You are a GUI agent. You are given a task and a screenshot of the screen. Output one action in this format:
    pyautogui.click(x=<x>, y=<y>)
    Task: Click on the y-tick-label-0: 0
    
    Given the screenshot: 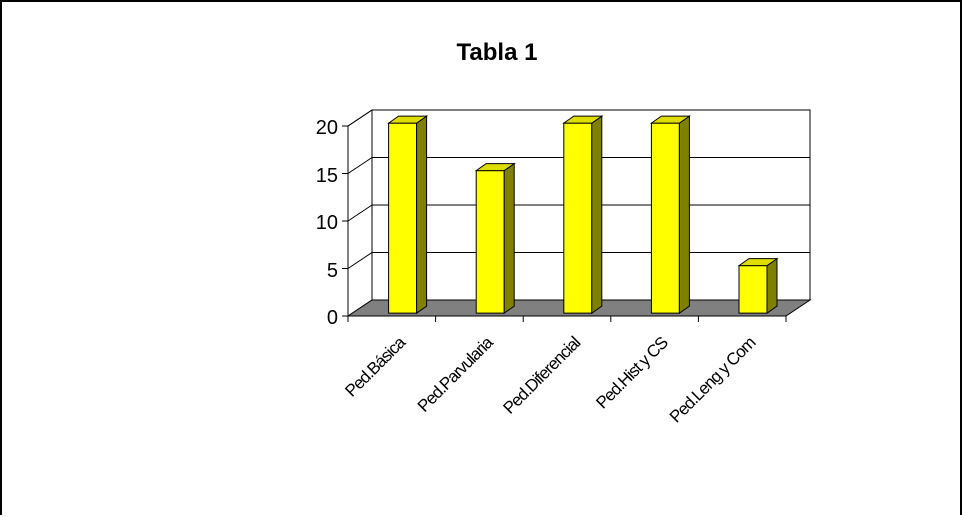 What is the action you would take?
    pyautogui.click(x=332, y=318)
    